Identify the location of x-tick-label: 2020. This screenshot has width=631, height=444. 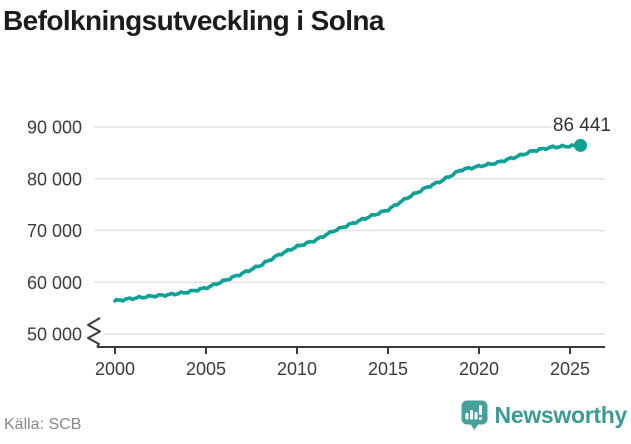
(479, 369).